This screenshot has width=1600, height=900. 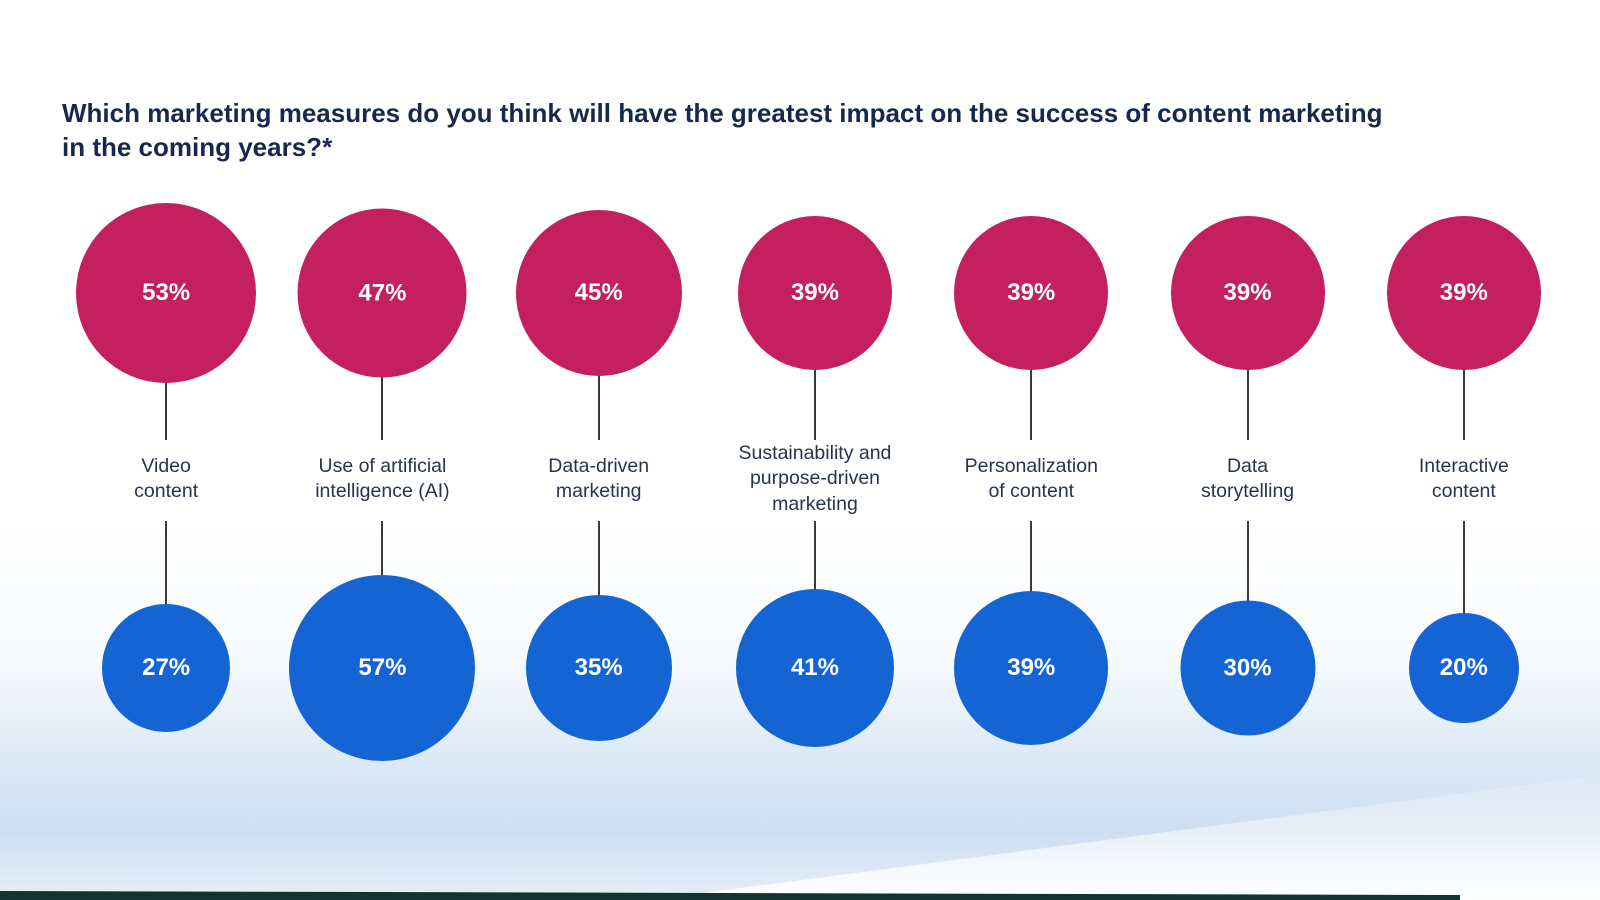 I want to click on chart-column: 39% 39% Personalization of content, so click(x=1031, y=450).